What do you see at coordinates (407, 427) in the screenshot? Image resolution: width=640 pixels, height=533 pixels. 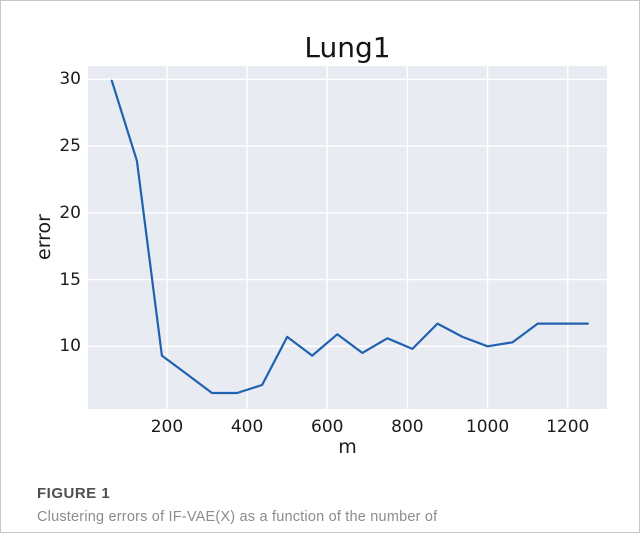 I see `x-tick-label: 800` at bounding box center [407, 427].